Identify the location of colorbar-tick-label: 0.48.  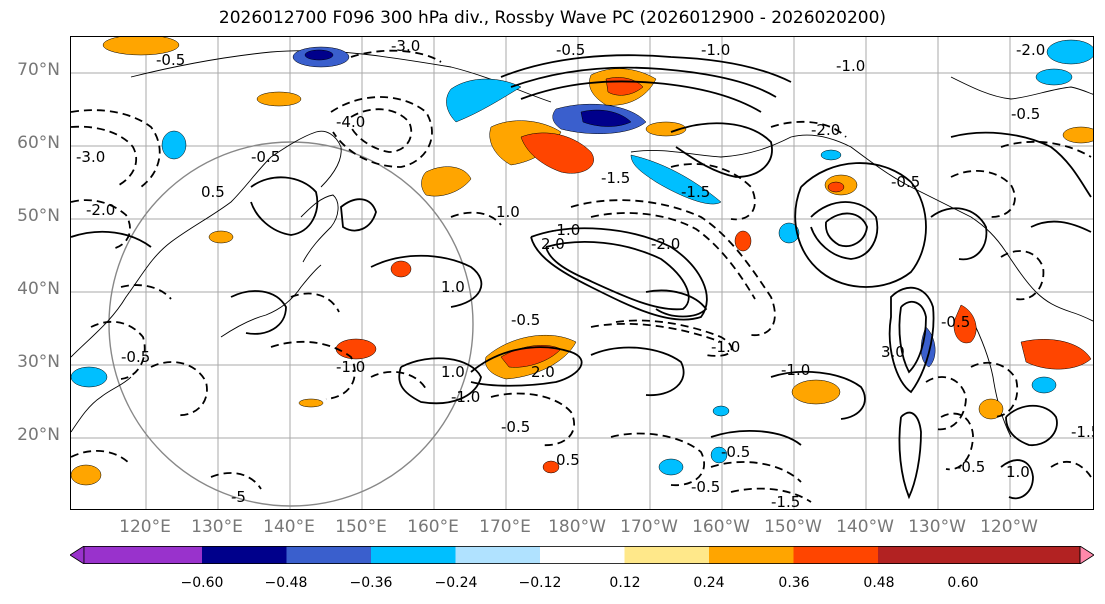
(879, 583).